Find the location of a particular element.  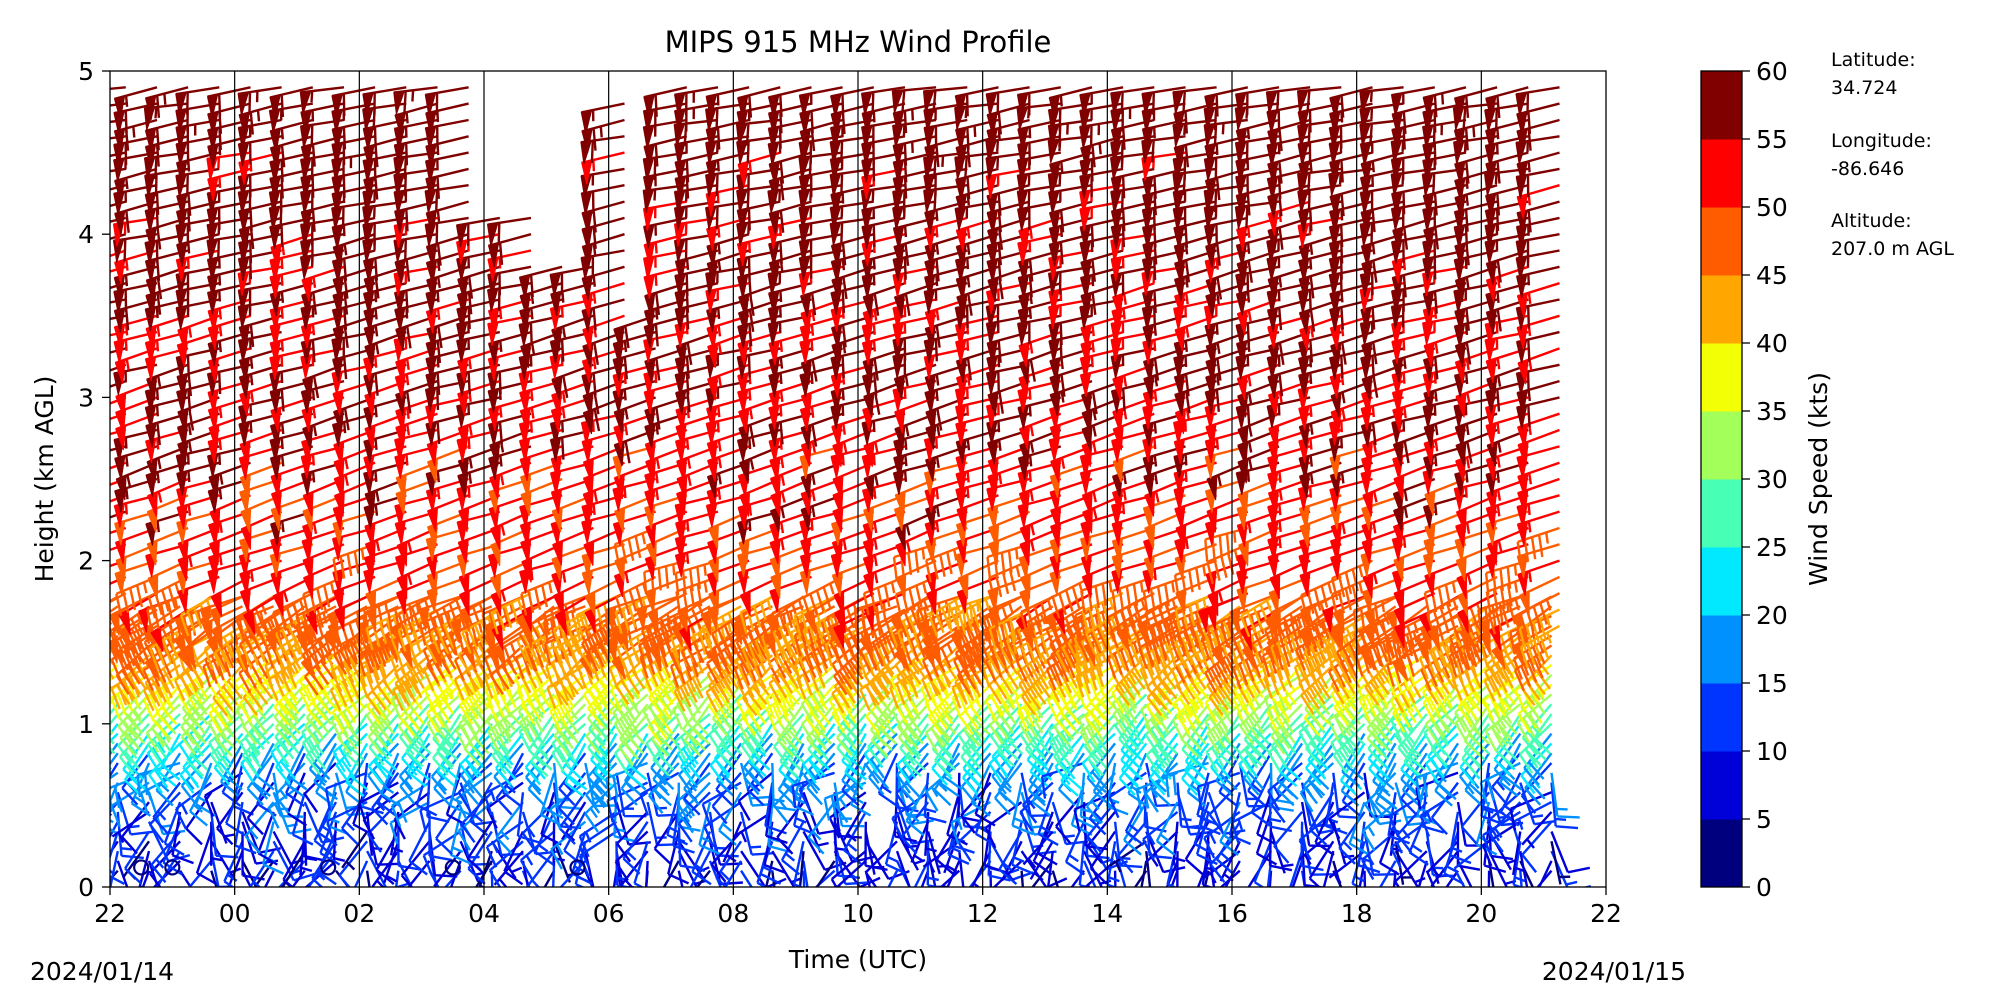

x-tick-label: 22 is located at coordinates (110, 913).